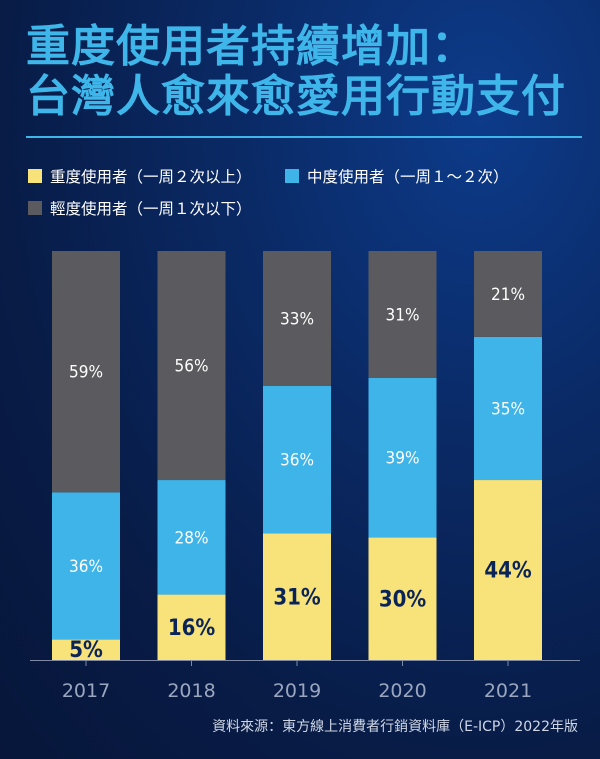 The image size is (600, 759). I want to click on x-tick-label-2019: 2019, so click(297, 691).